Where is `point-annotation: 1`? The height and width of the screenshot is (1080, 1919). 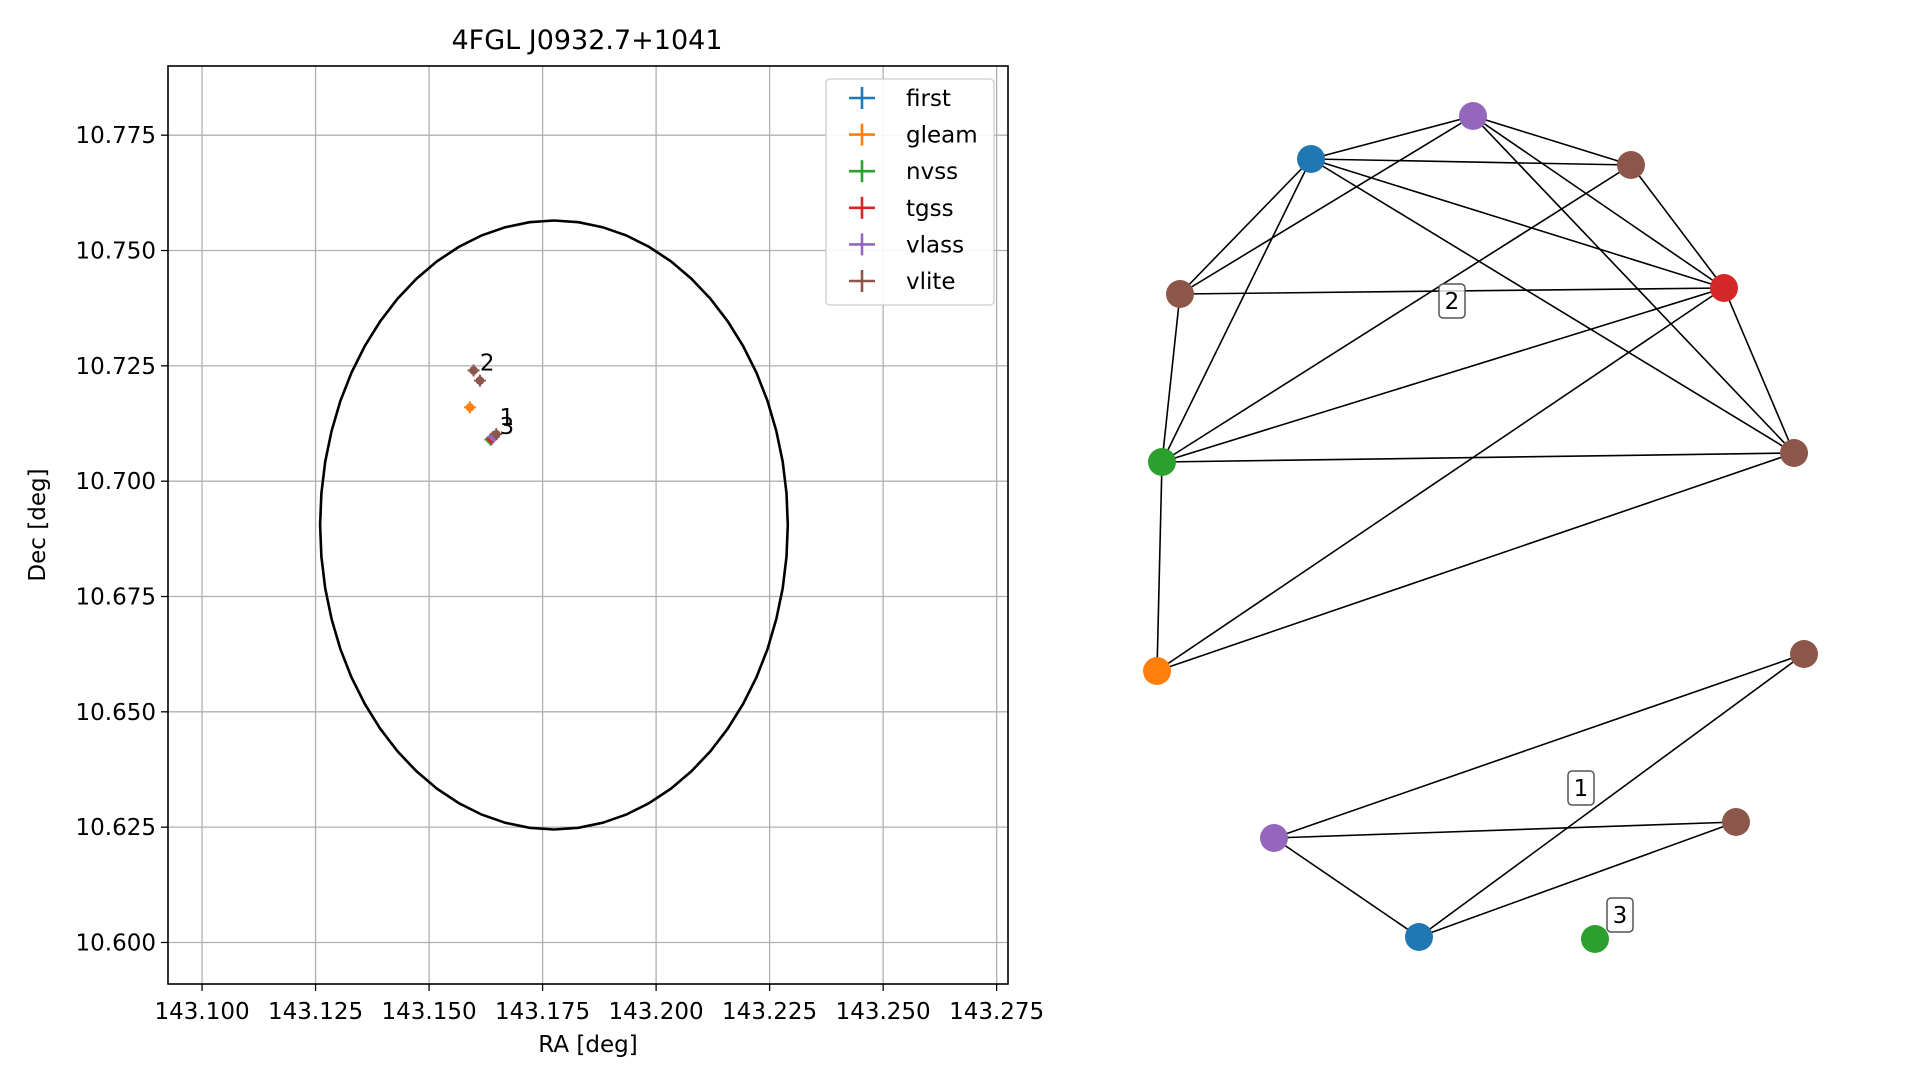 point-annotation: 1 is located at coordinates (506, 418).